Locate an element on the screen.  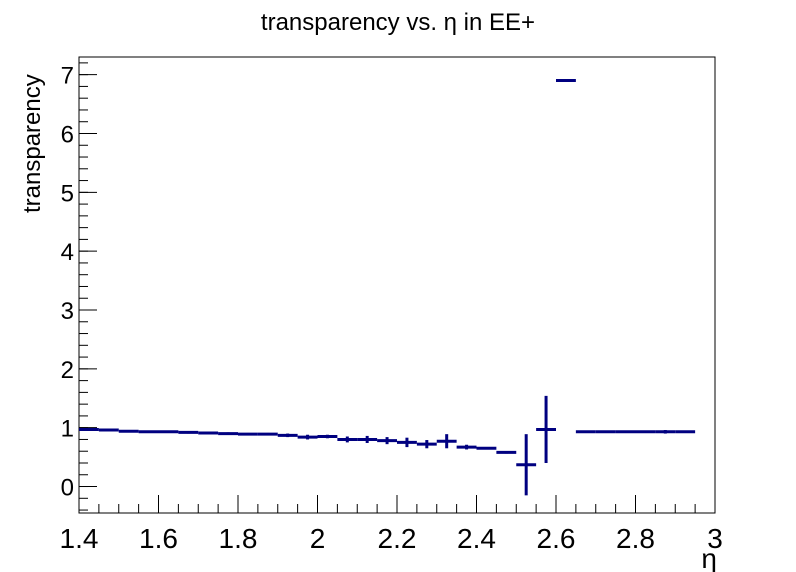
x-tick-label: 2 is located at coordinates (318, 538).